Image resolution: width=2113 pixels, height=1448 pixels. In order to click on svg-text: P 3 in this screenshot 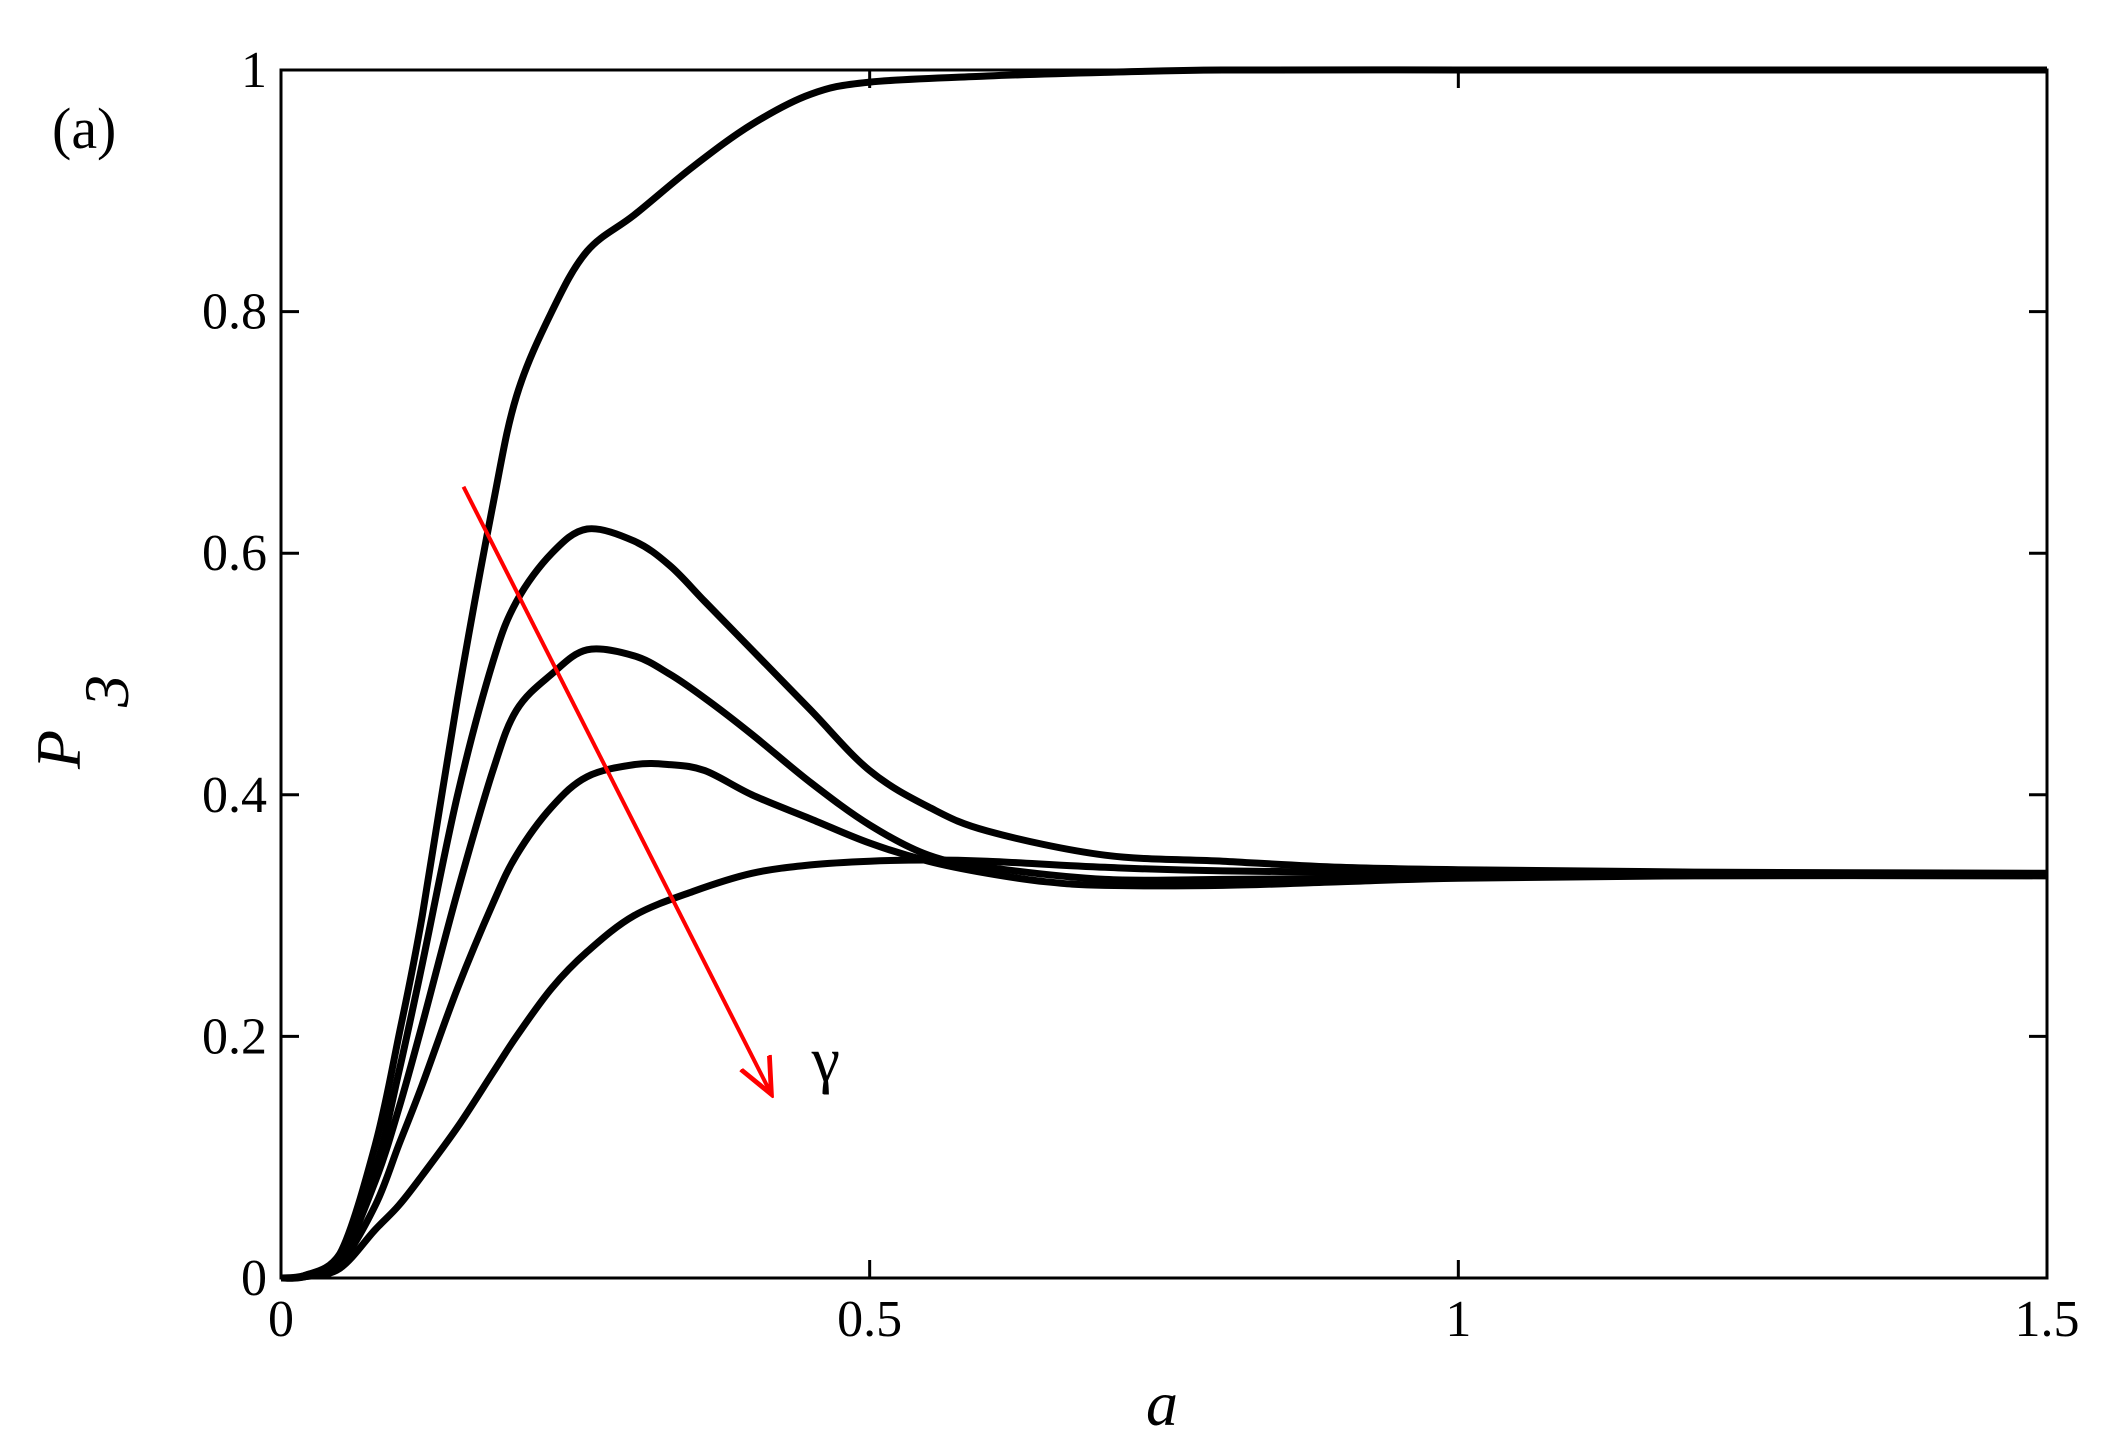, I will do `click(82, 722)`.